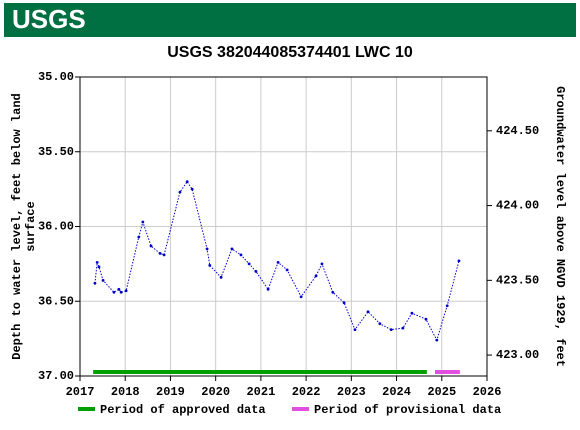 This screenshot has height=430, width=580. I want to click on legend-label: Period of provisional data, so click(407, 410).